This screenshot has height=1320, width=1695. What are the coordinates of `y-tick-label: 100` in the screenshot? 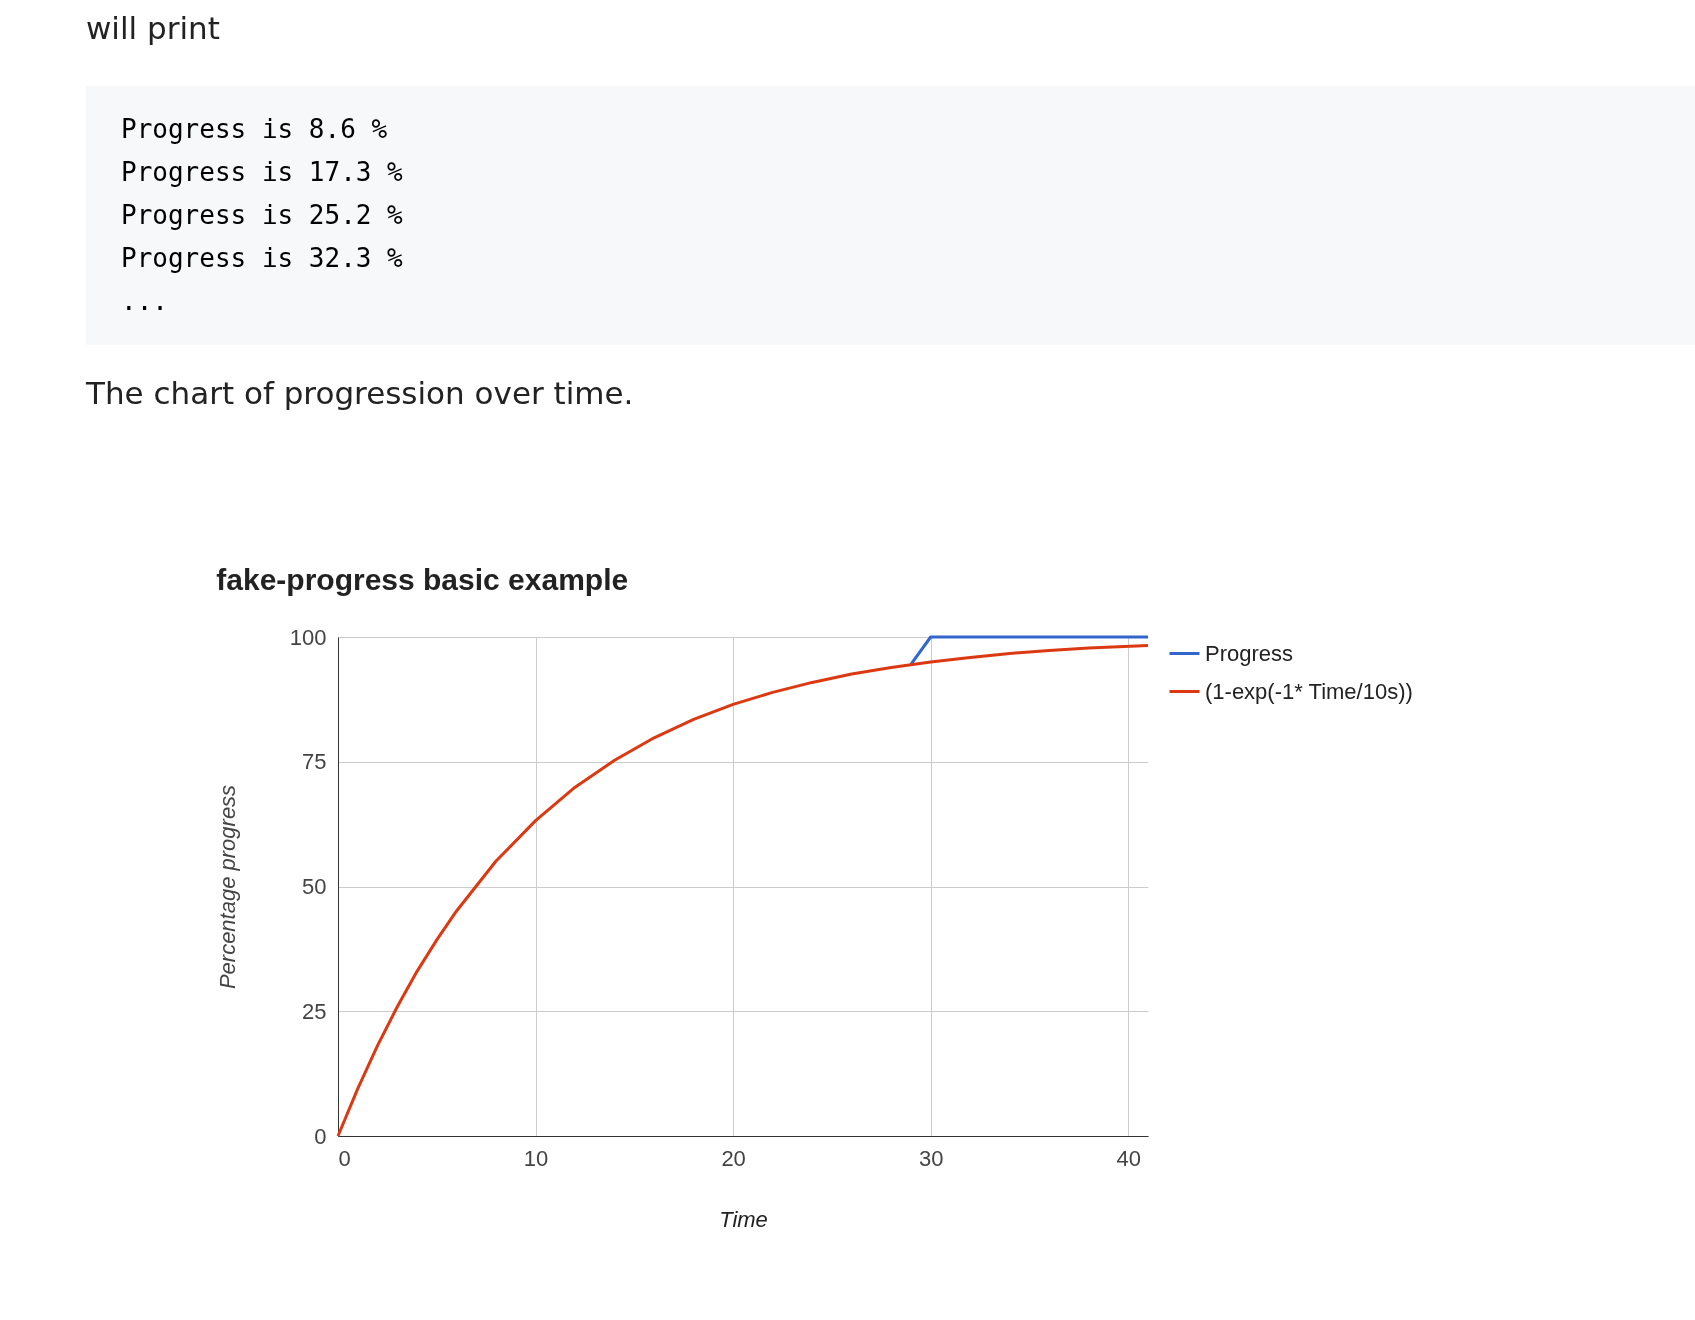 It's located at (308, 637).